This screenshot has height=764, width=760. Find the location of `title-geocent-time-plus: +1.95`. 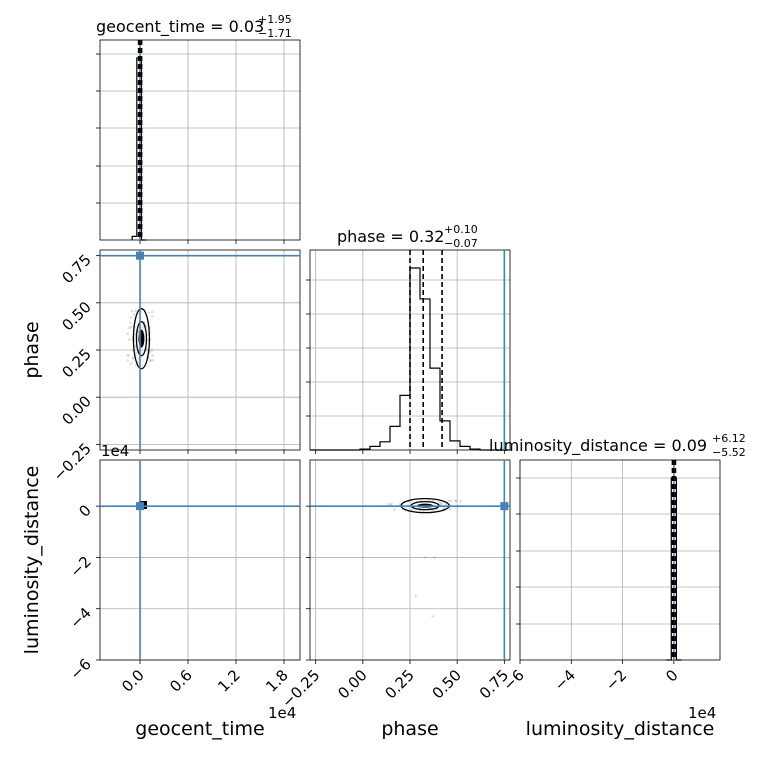

title-geocent-time-plus: +1.95 is located at coordinates (275, 19).